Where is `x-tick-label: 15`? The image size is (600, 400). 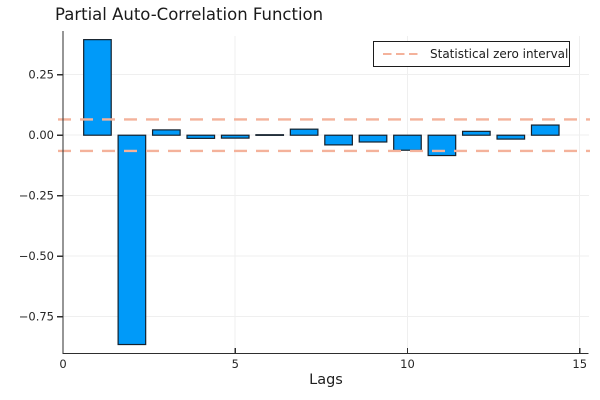 x-tick-label: 15 is located at coordinates (579, 364).